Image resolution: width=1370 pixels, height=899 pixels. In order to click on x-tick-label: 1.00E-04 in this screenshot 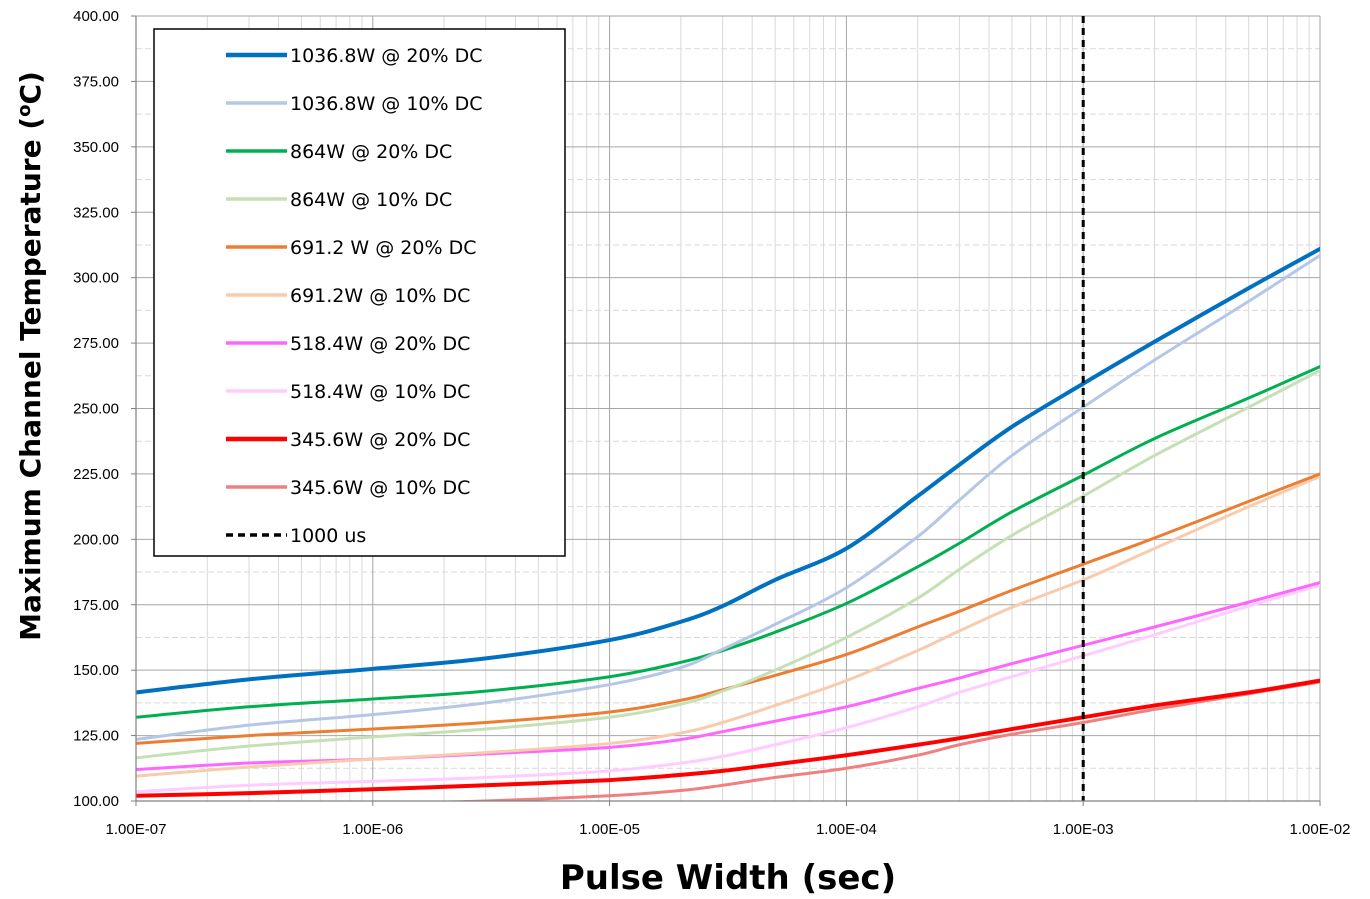, I will do `click(846, 829)`.